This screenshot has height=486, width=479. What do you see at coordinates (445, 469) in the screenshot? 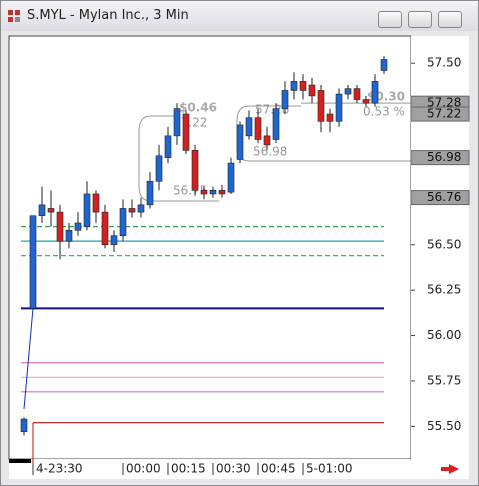
I see `scroll-arrow-tail` at bounding box center [445, 469].